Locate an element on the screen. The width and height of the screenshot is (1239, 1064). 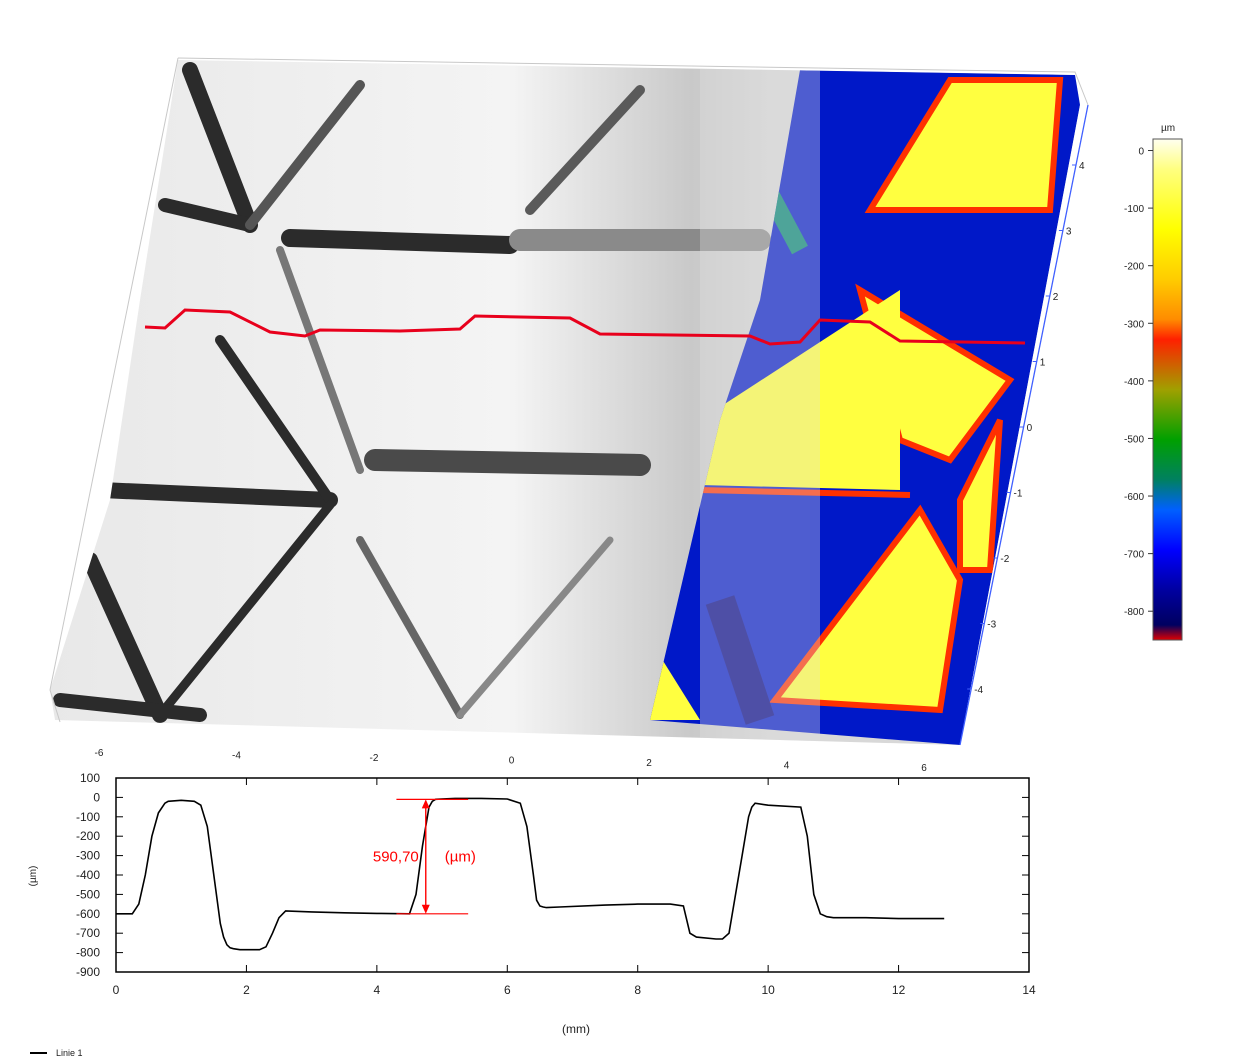
surface-right-axis-line is located at coordinates (1024, 425).